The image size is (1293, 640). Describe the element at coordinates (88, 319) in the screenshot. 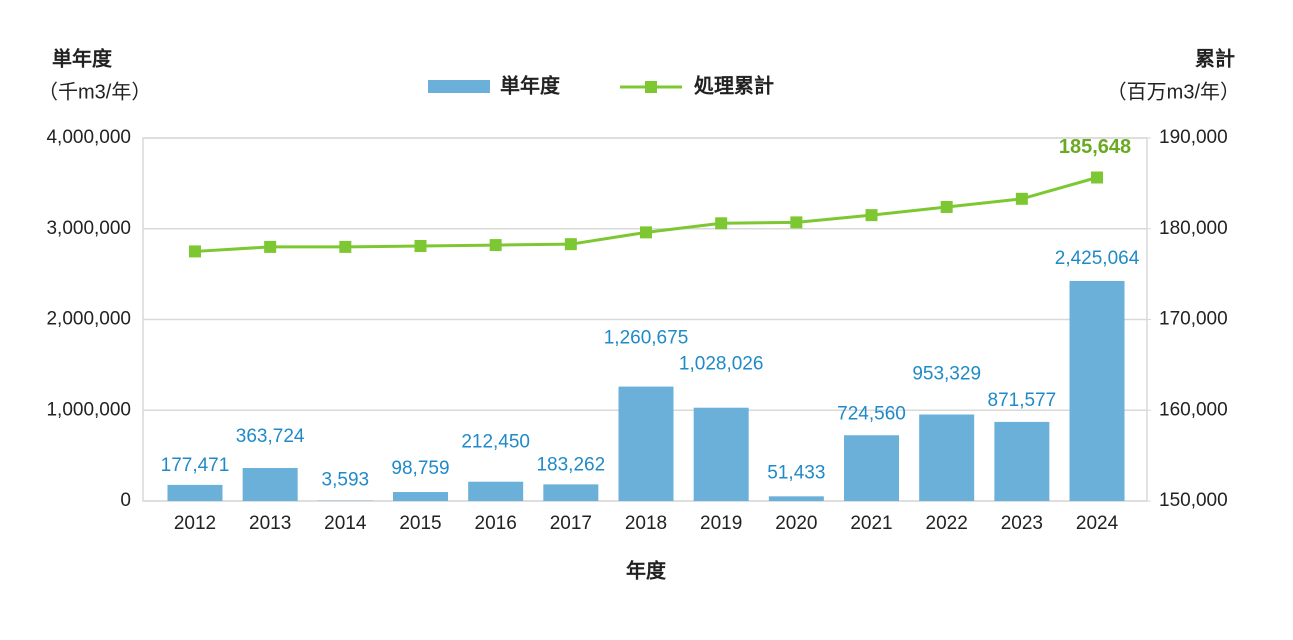

I see `y-tick-label: 2,000,000` at that location.